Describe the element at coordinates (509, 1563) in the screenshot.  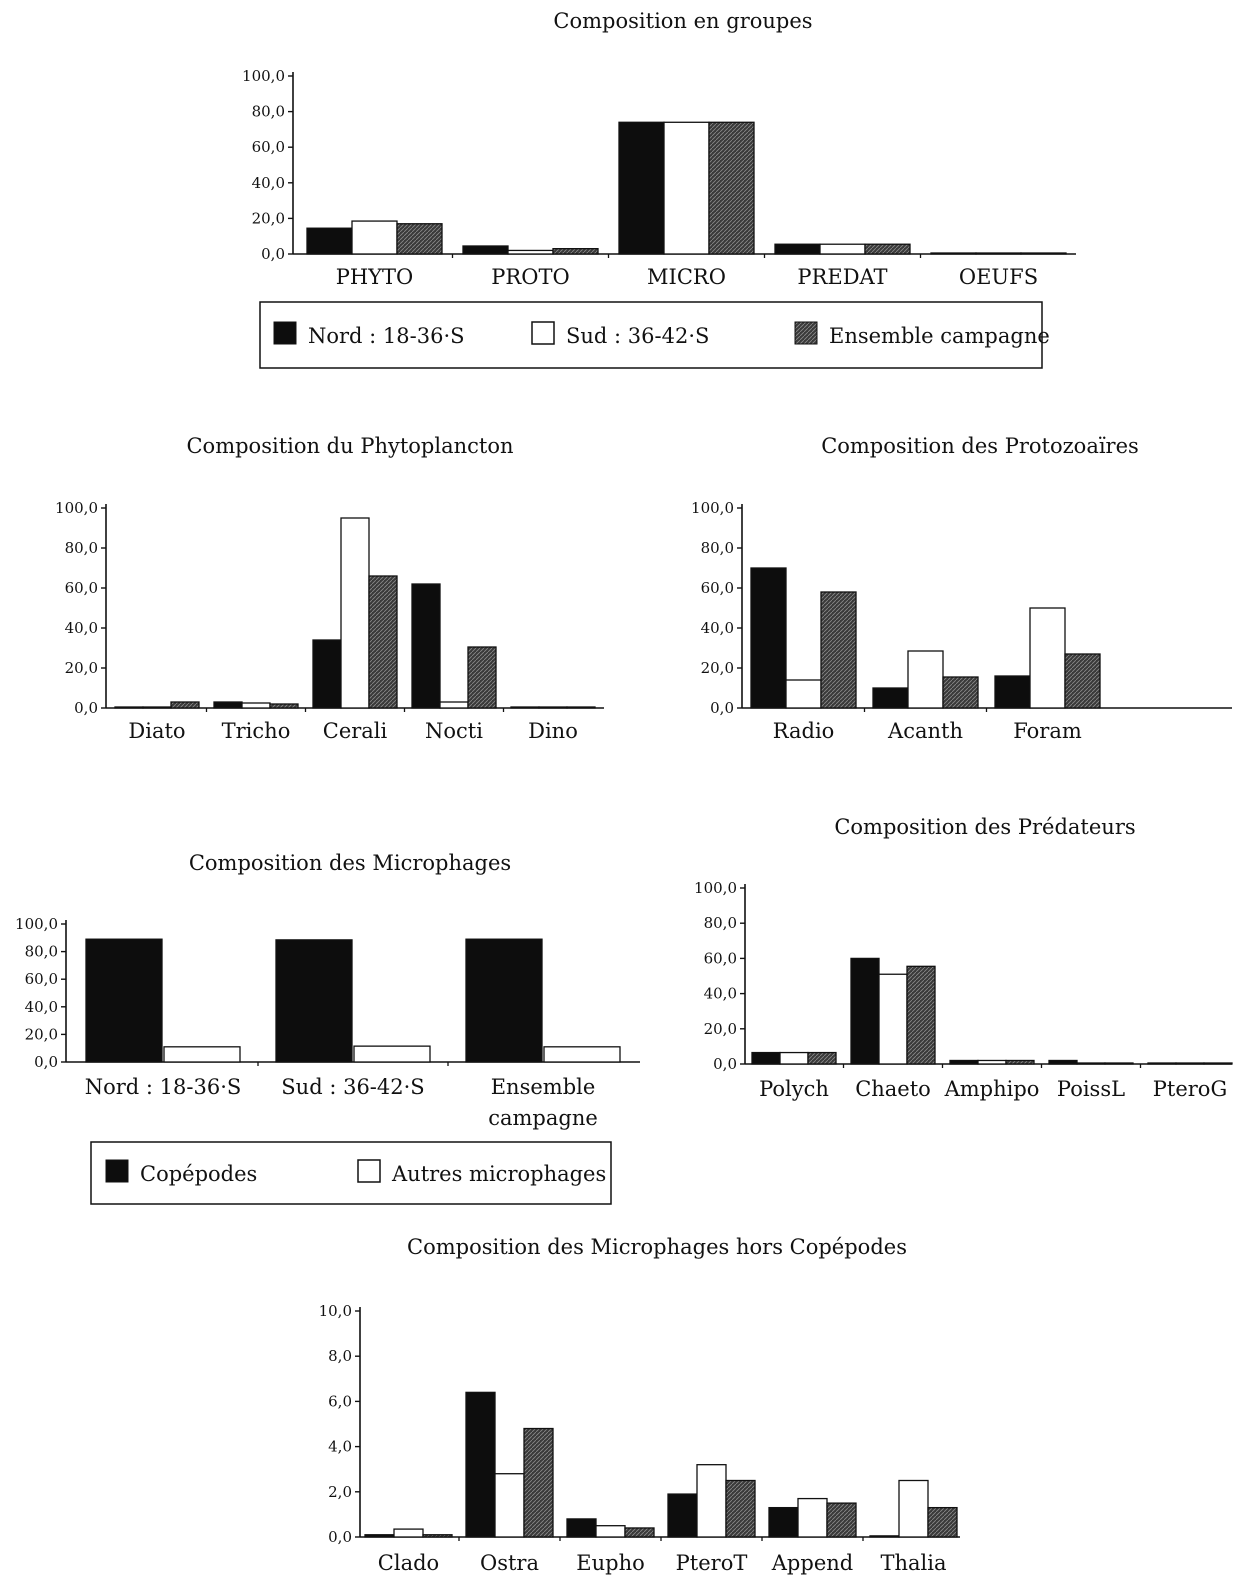
I see `category-label: Ostra` at that location.